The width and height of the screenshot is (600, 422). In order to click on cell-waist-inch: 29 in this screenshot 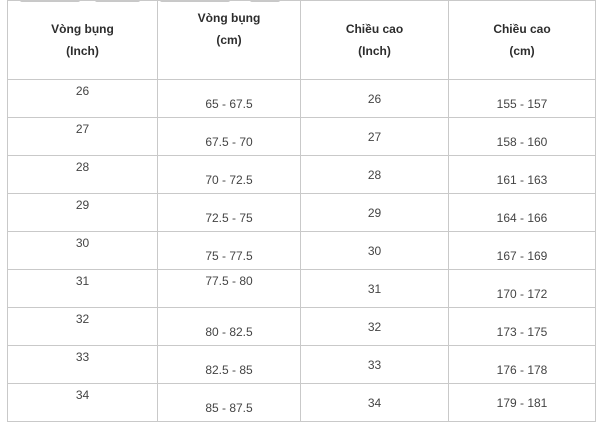, I will do `click(82, 212)`.